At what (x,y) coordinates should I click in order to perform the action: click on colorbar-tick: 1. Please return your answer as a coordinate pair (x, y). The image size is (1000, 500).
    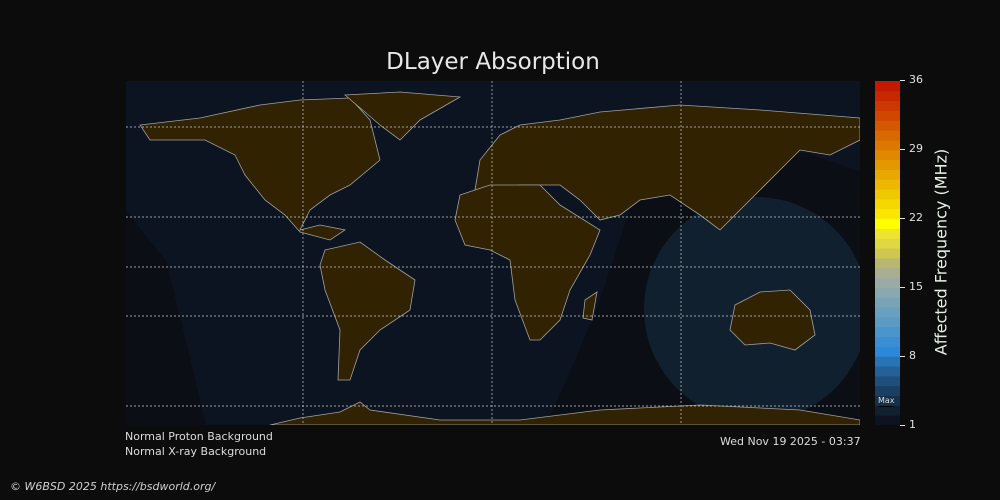
    Looking at the image, I should click on (908, 424).